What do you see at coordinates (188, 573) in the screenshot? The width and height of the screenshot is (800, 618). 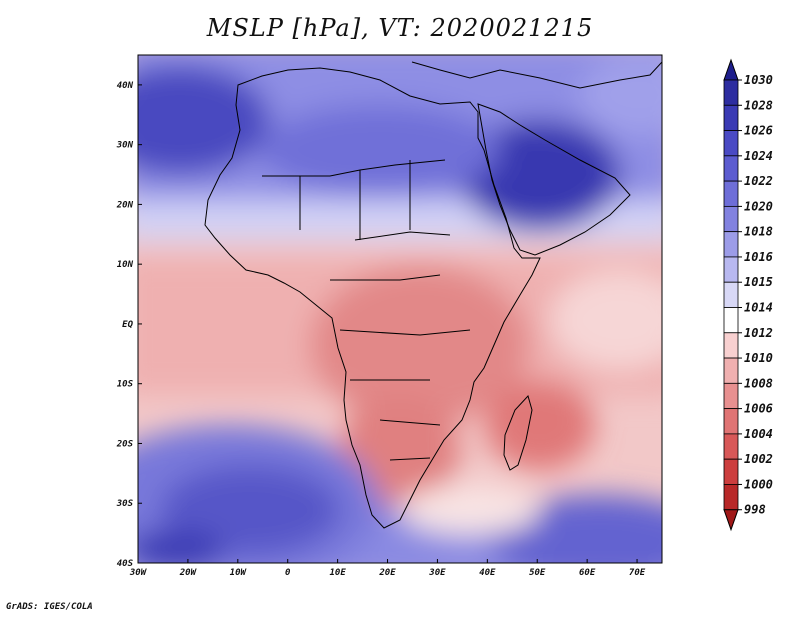 I see `lon-tick-label: 20W` at bounding box center [188, 573].